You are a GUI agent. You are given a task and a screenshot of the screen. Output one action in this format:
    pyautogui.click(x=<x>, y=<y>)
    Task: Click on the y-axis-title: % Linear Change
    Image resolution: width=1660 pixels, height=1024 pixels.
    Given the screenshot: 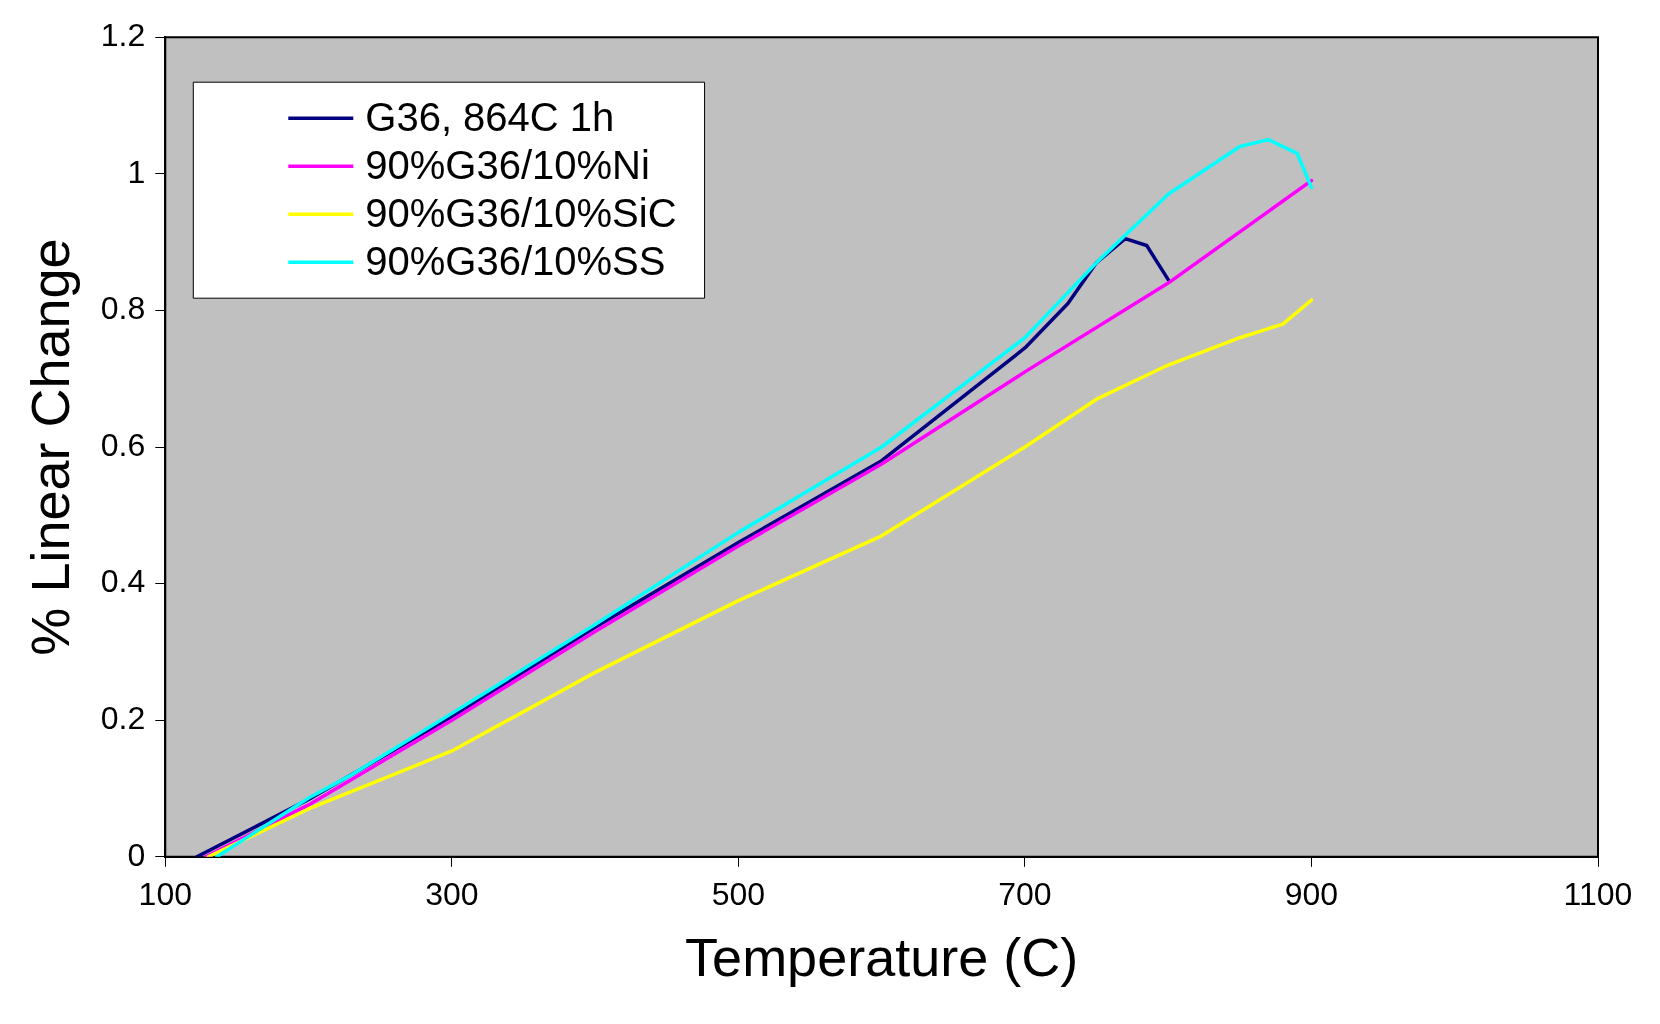 What is the action you would take?
    pyautogui.click(x=50, y=447)
    